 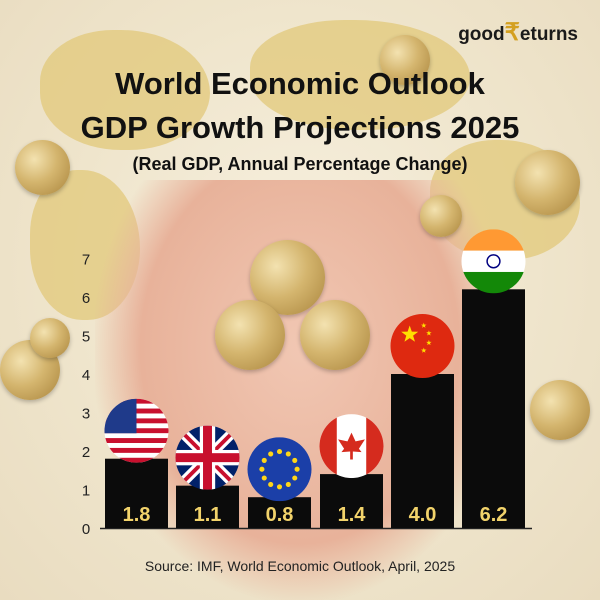 I want to click on chart-title-line2: GDP Growth Projections 2025, so click(x=300, y=127).